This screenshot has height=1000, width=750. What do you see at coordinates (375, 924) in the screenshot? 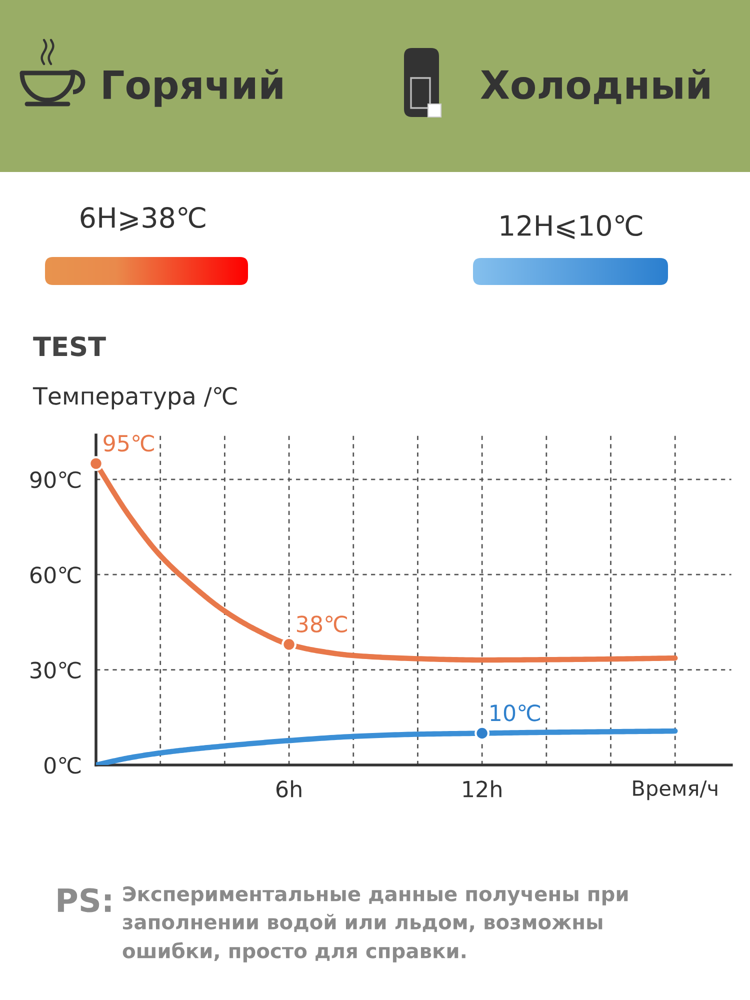
I see `text: Экспериментальные данные получены при заполнении водой или льдом, возможны ошибки, просто для справки.` at bounding box center [375, 924].